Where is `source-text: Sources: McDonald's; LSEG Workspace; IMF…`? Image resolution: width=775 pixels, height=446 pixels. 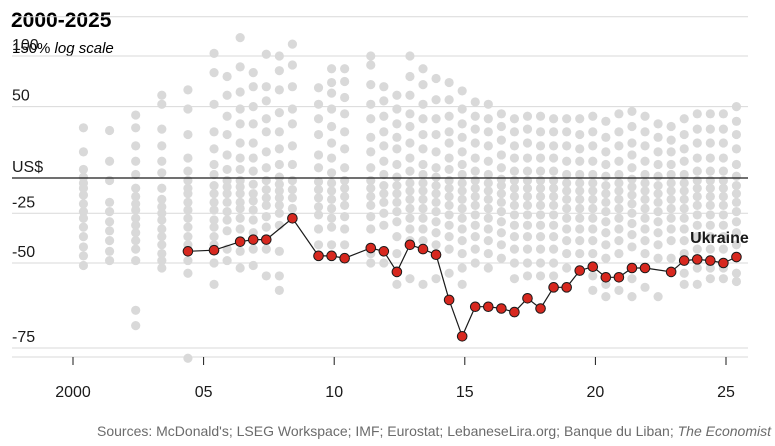
source-text: Sources: McDonald's; LSEG Workspace; IMF… is located at coordinates (385, 431).